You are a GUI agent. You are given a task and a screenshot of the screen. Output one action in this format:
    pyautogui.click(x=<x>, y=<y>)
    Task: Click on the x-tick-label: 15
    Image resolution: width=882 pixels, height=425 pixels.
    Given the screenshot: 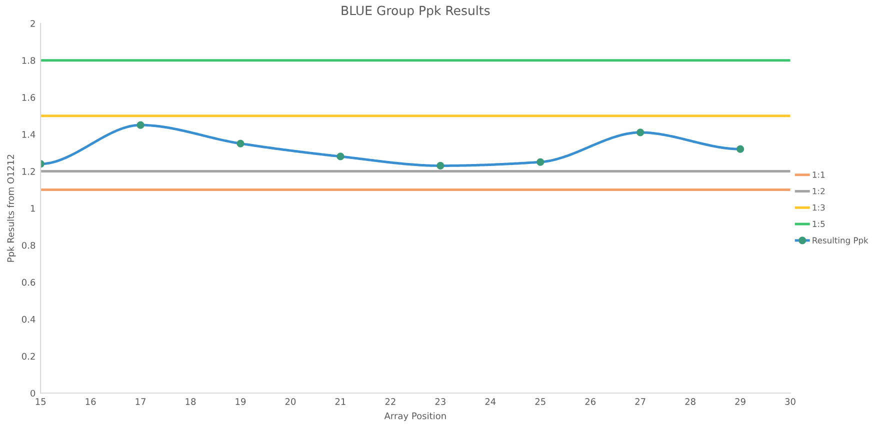 What is the action you would take?
    pyautogui.click(x=41, y=401)
    